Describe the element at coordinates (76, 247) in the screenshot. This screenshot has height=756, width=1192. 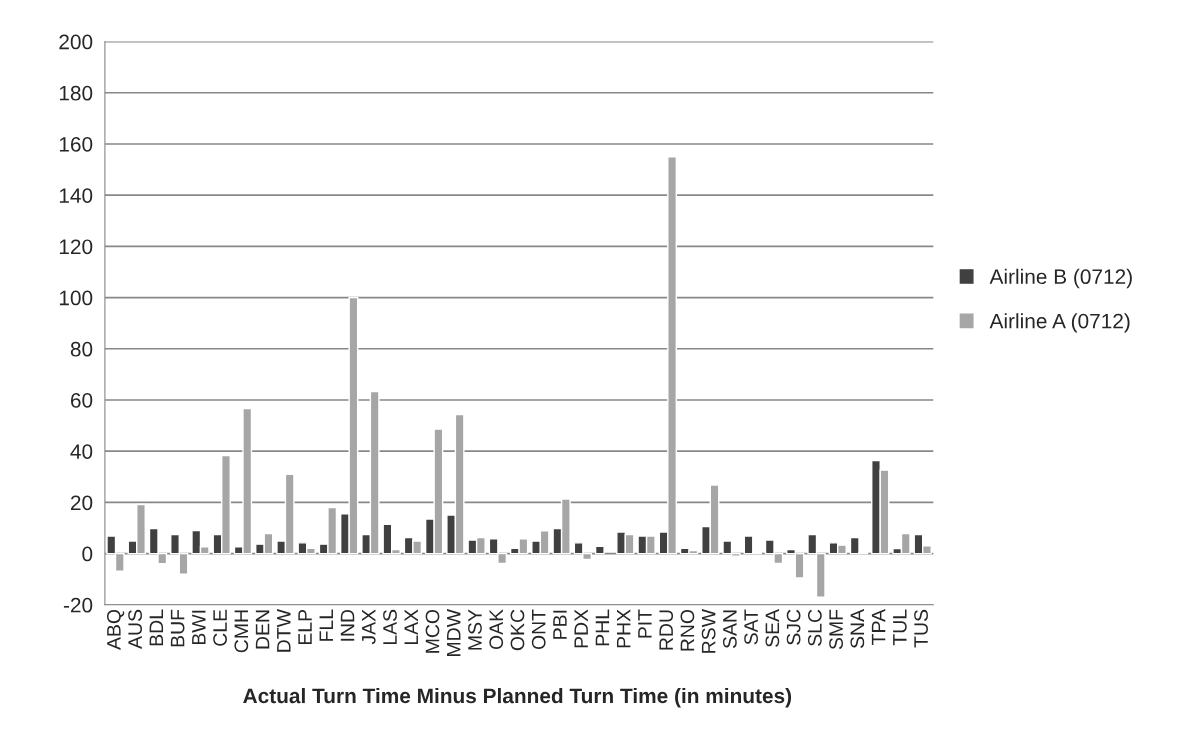
I see `y-tick-label: 120` at that location.